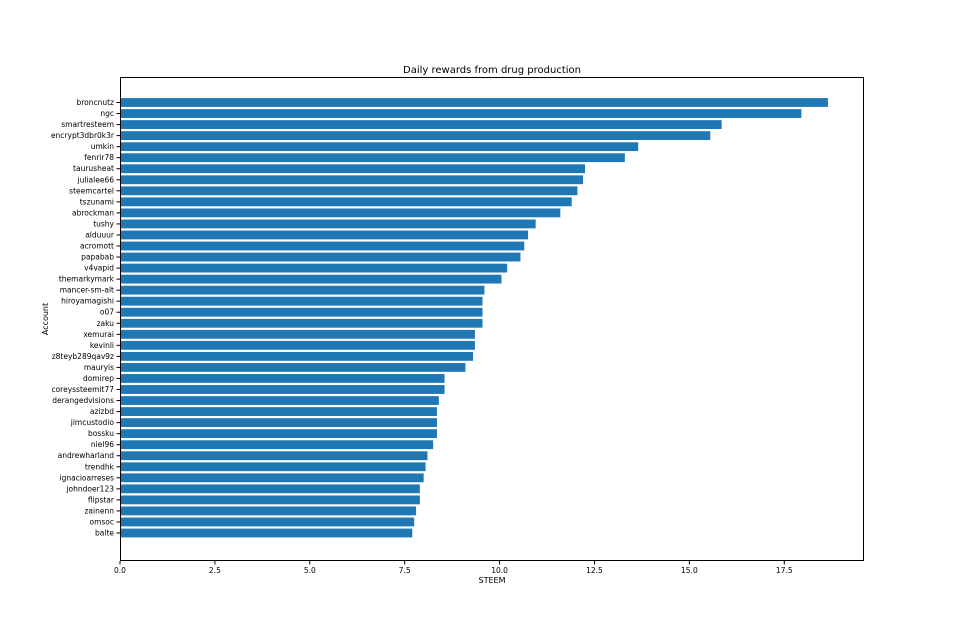 This screenshot has height=640, width=960. I want to click on bar-mauryis, so click(293, 367).